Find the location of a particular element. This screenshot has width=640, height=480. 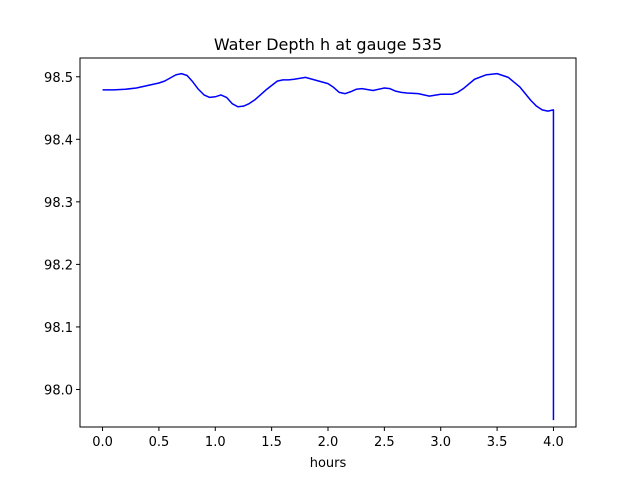

y-tick-label: 98.5 is located at coordinates (58, 78).